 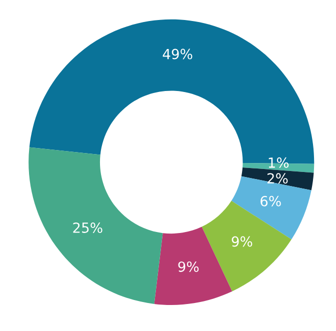 What do you see at coordinates (87, 227) in the screenshot?
I see `data-label: 25%` at bounding box center [87, 227].